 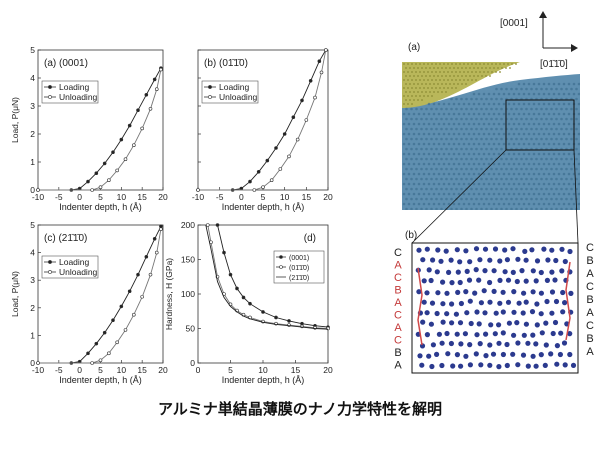 What do you see at coordinates (328, 197) in the screenshot?
I see `x-tick-label: 20` at bounding box center [328, 197].